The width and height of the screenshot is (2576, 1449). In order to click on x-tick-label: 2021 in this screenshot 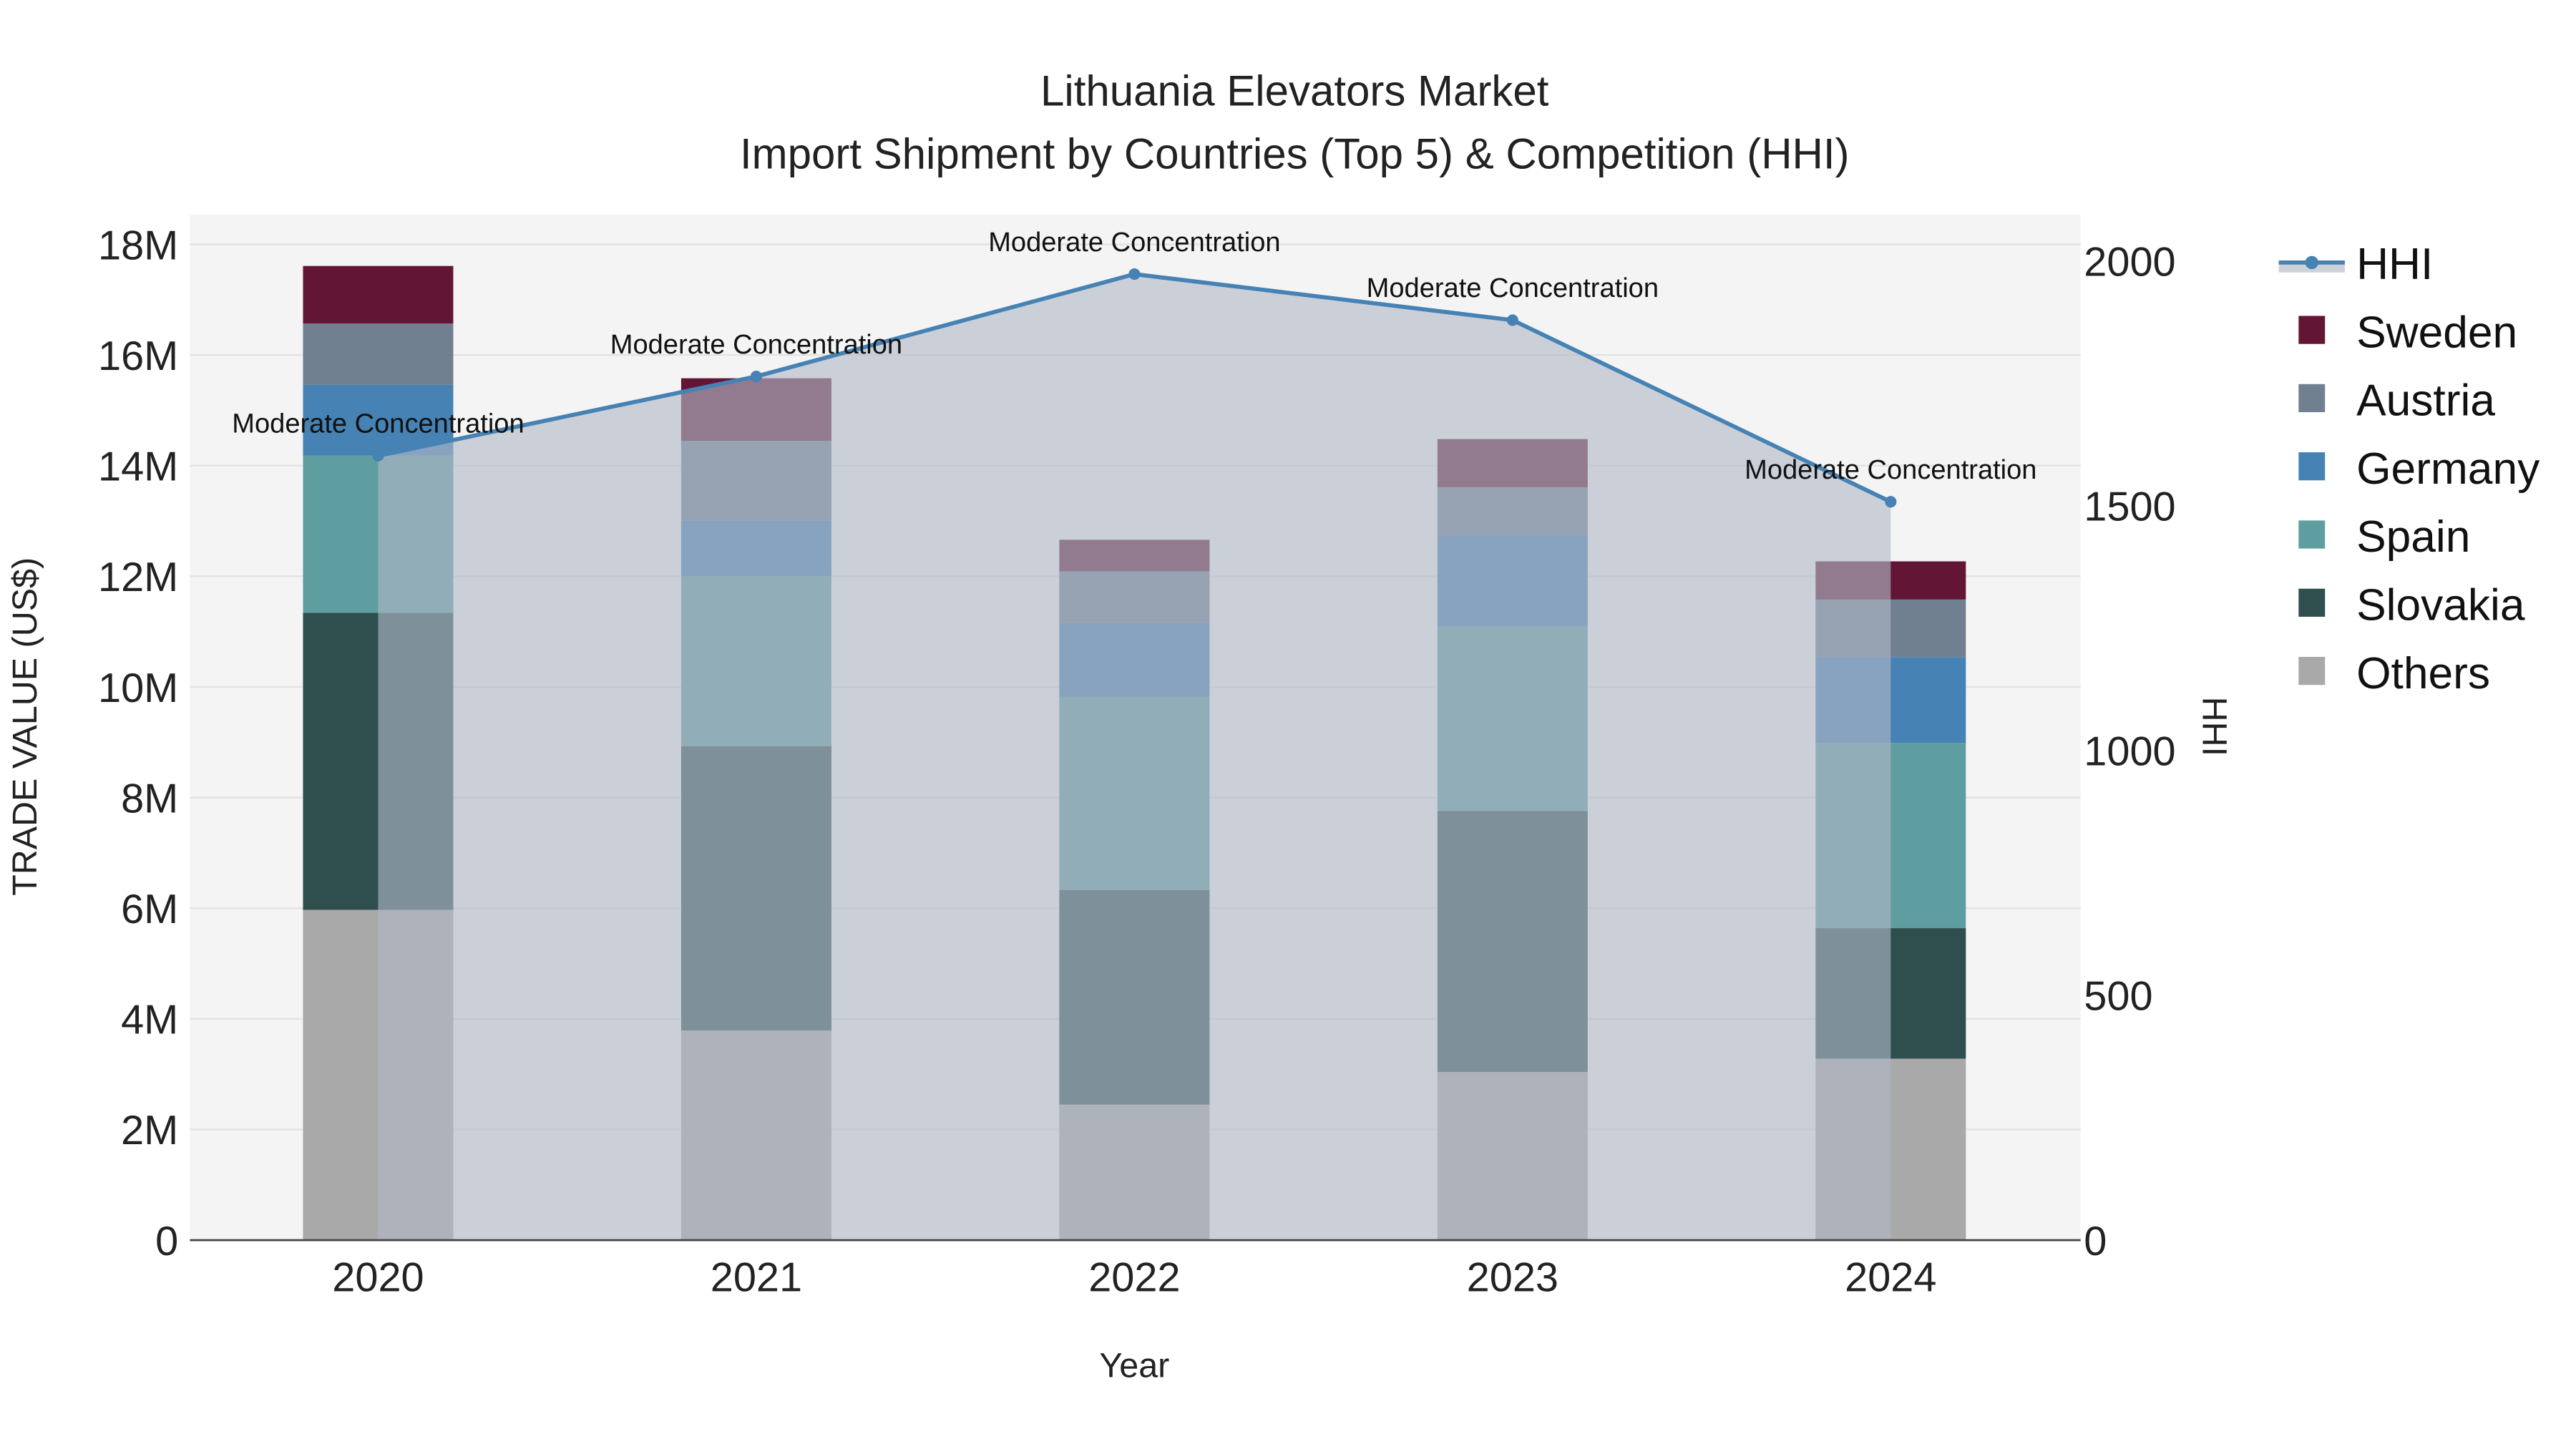, I will do `click(756, 1278)`.